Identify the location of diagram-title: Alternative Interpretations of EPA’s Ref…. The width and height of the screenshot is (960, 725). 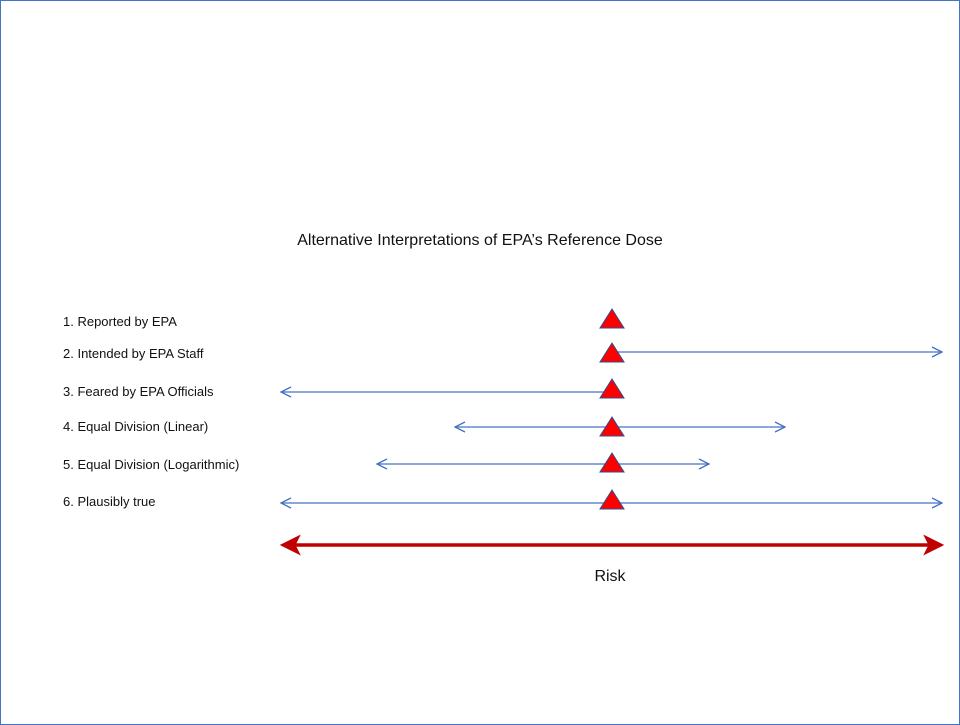
(480, 240).